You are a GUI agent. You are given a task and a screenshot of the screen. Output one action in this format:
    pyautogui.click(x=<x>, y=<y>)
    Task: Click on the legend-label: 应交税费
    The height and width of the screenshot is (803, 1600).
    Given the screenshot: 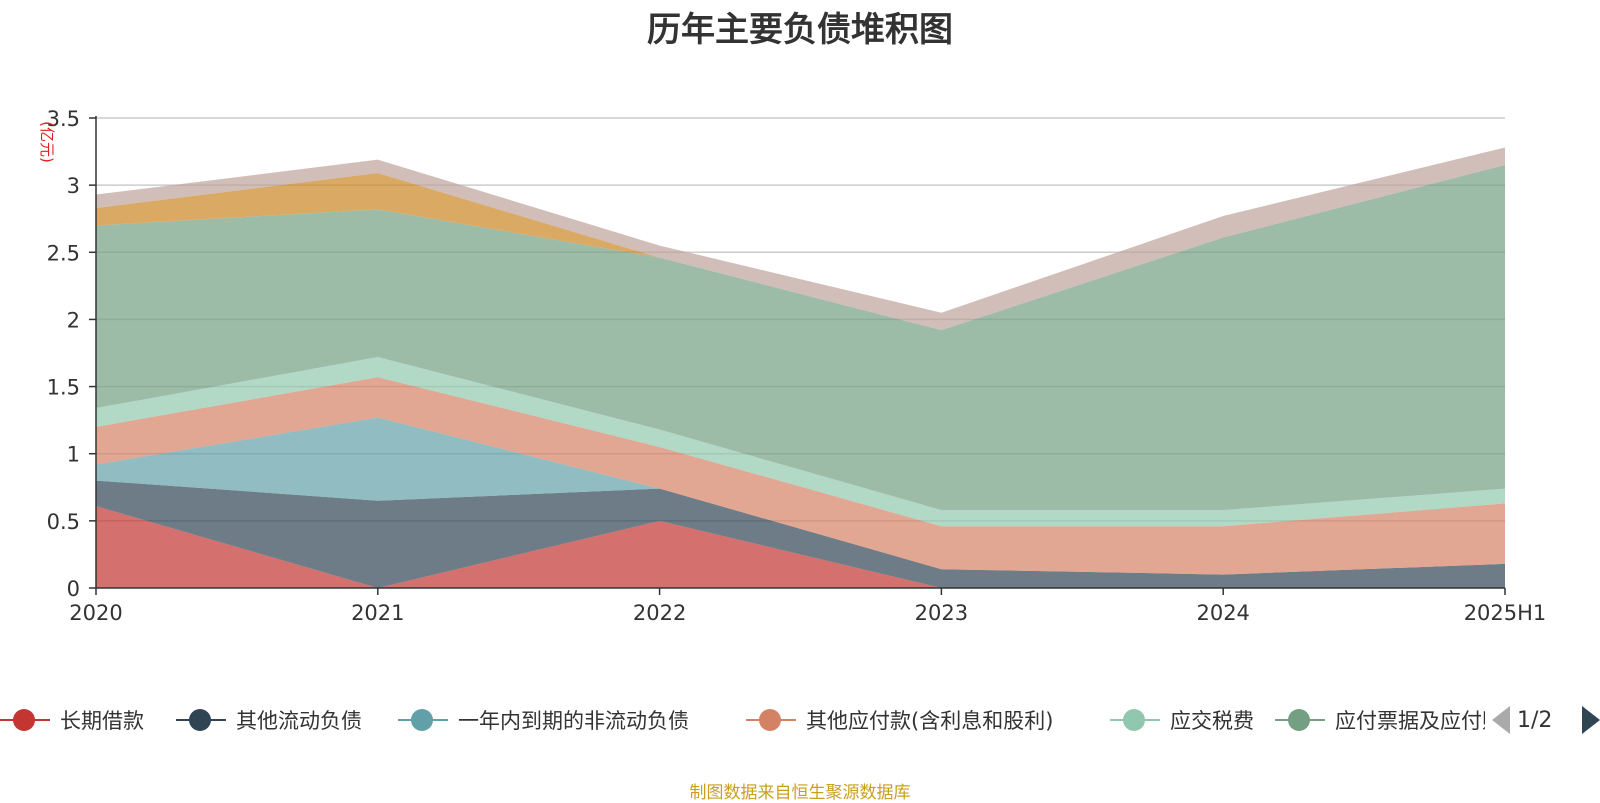 What is the action you would take?
    pyautogui.click(x=1212, y=721)
    